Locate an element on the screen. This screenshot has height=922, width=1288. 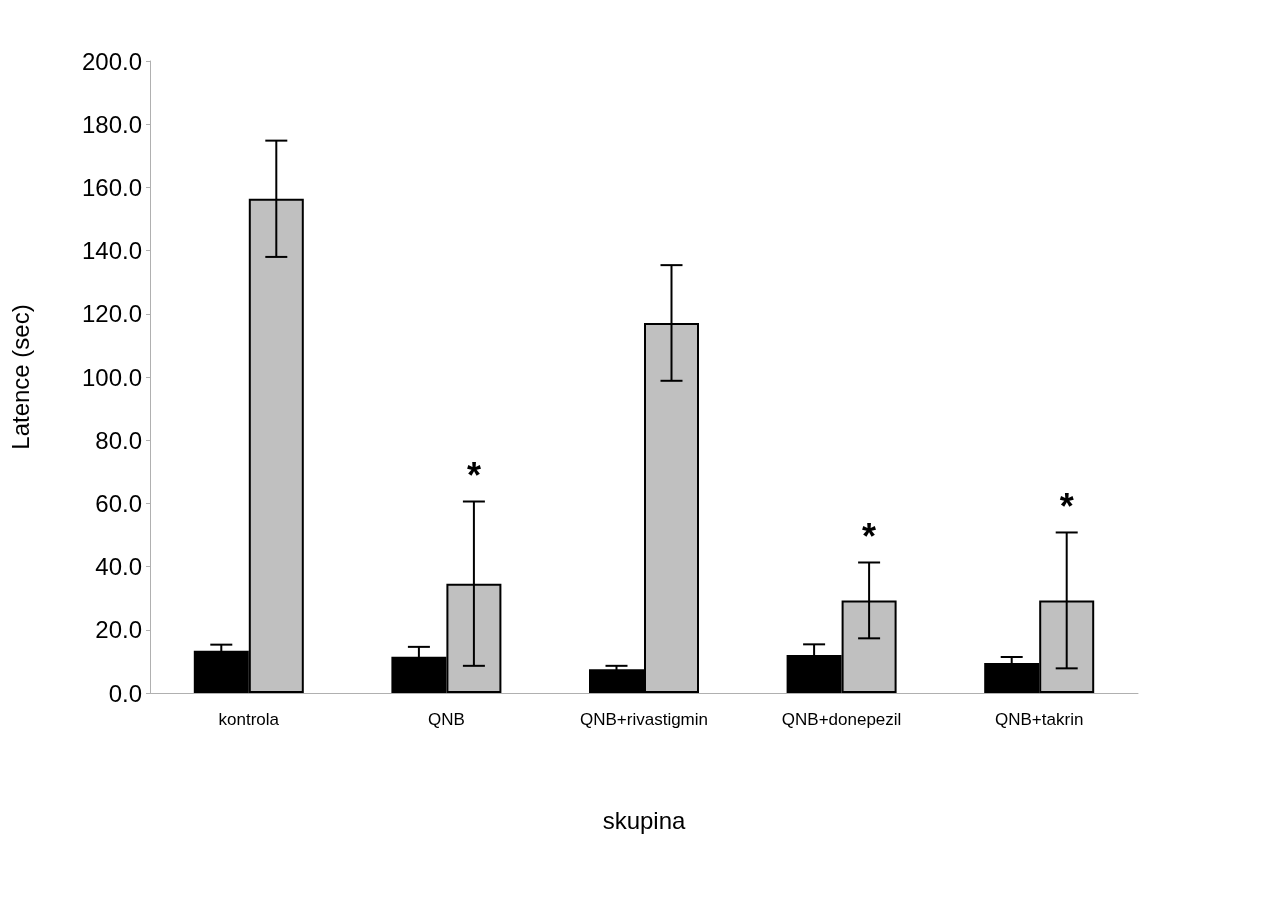
y-tick-label: 20.0 is located at coordinates (118, 630).